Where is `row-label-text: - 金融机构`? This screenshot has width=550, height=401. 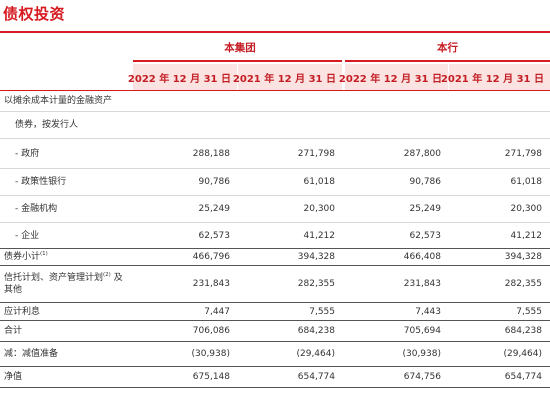
row-label-text: - 金融机构 is located at coordinates (36, 209).